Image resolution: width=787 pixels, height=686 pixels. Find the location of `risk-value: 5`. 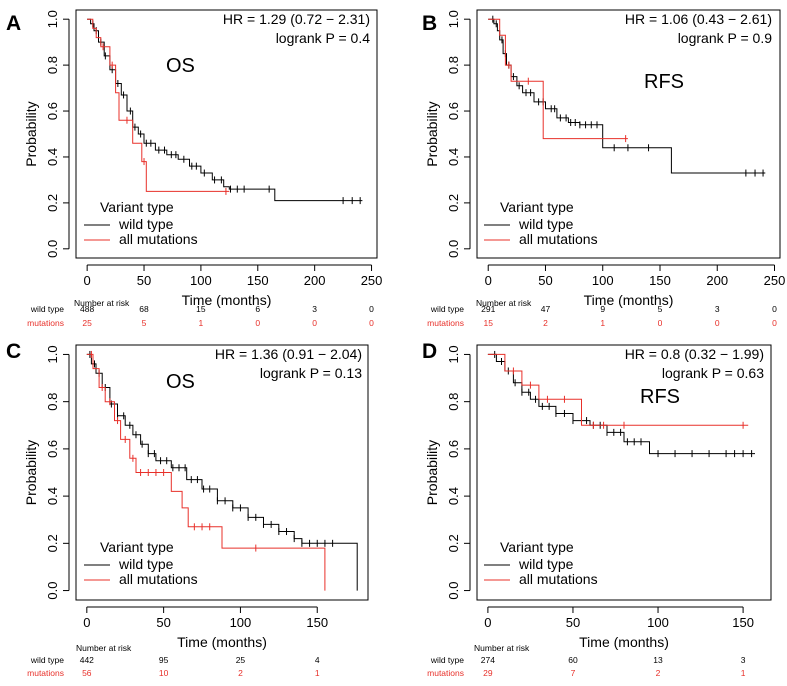

risk-value: 5 is located at coordinates (660, 309).